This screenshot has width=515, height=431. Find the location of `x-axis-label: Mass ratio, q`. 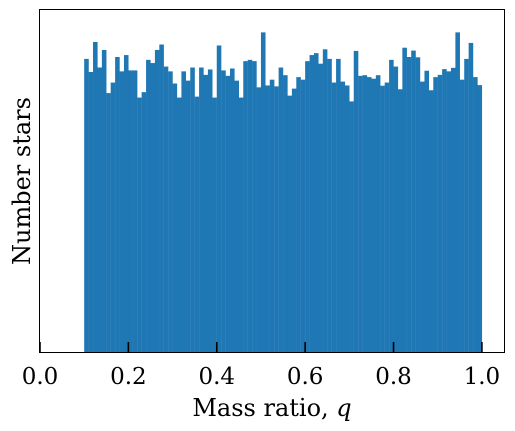

x-axis-label: Mass ratio, q is located at coordinates (271, 408).